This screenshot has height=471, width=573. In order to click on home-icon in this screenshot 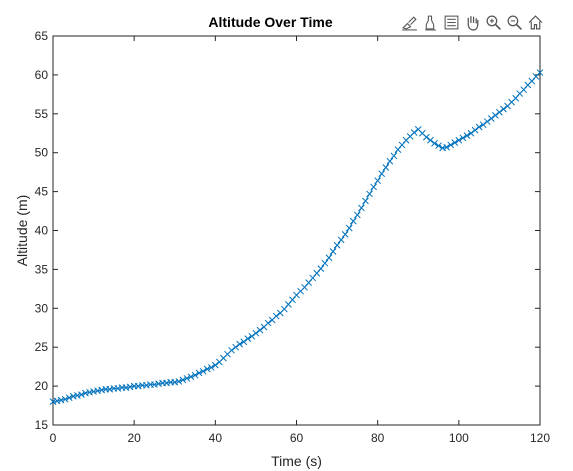, I will do `click(535, 22)`.